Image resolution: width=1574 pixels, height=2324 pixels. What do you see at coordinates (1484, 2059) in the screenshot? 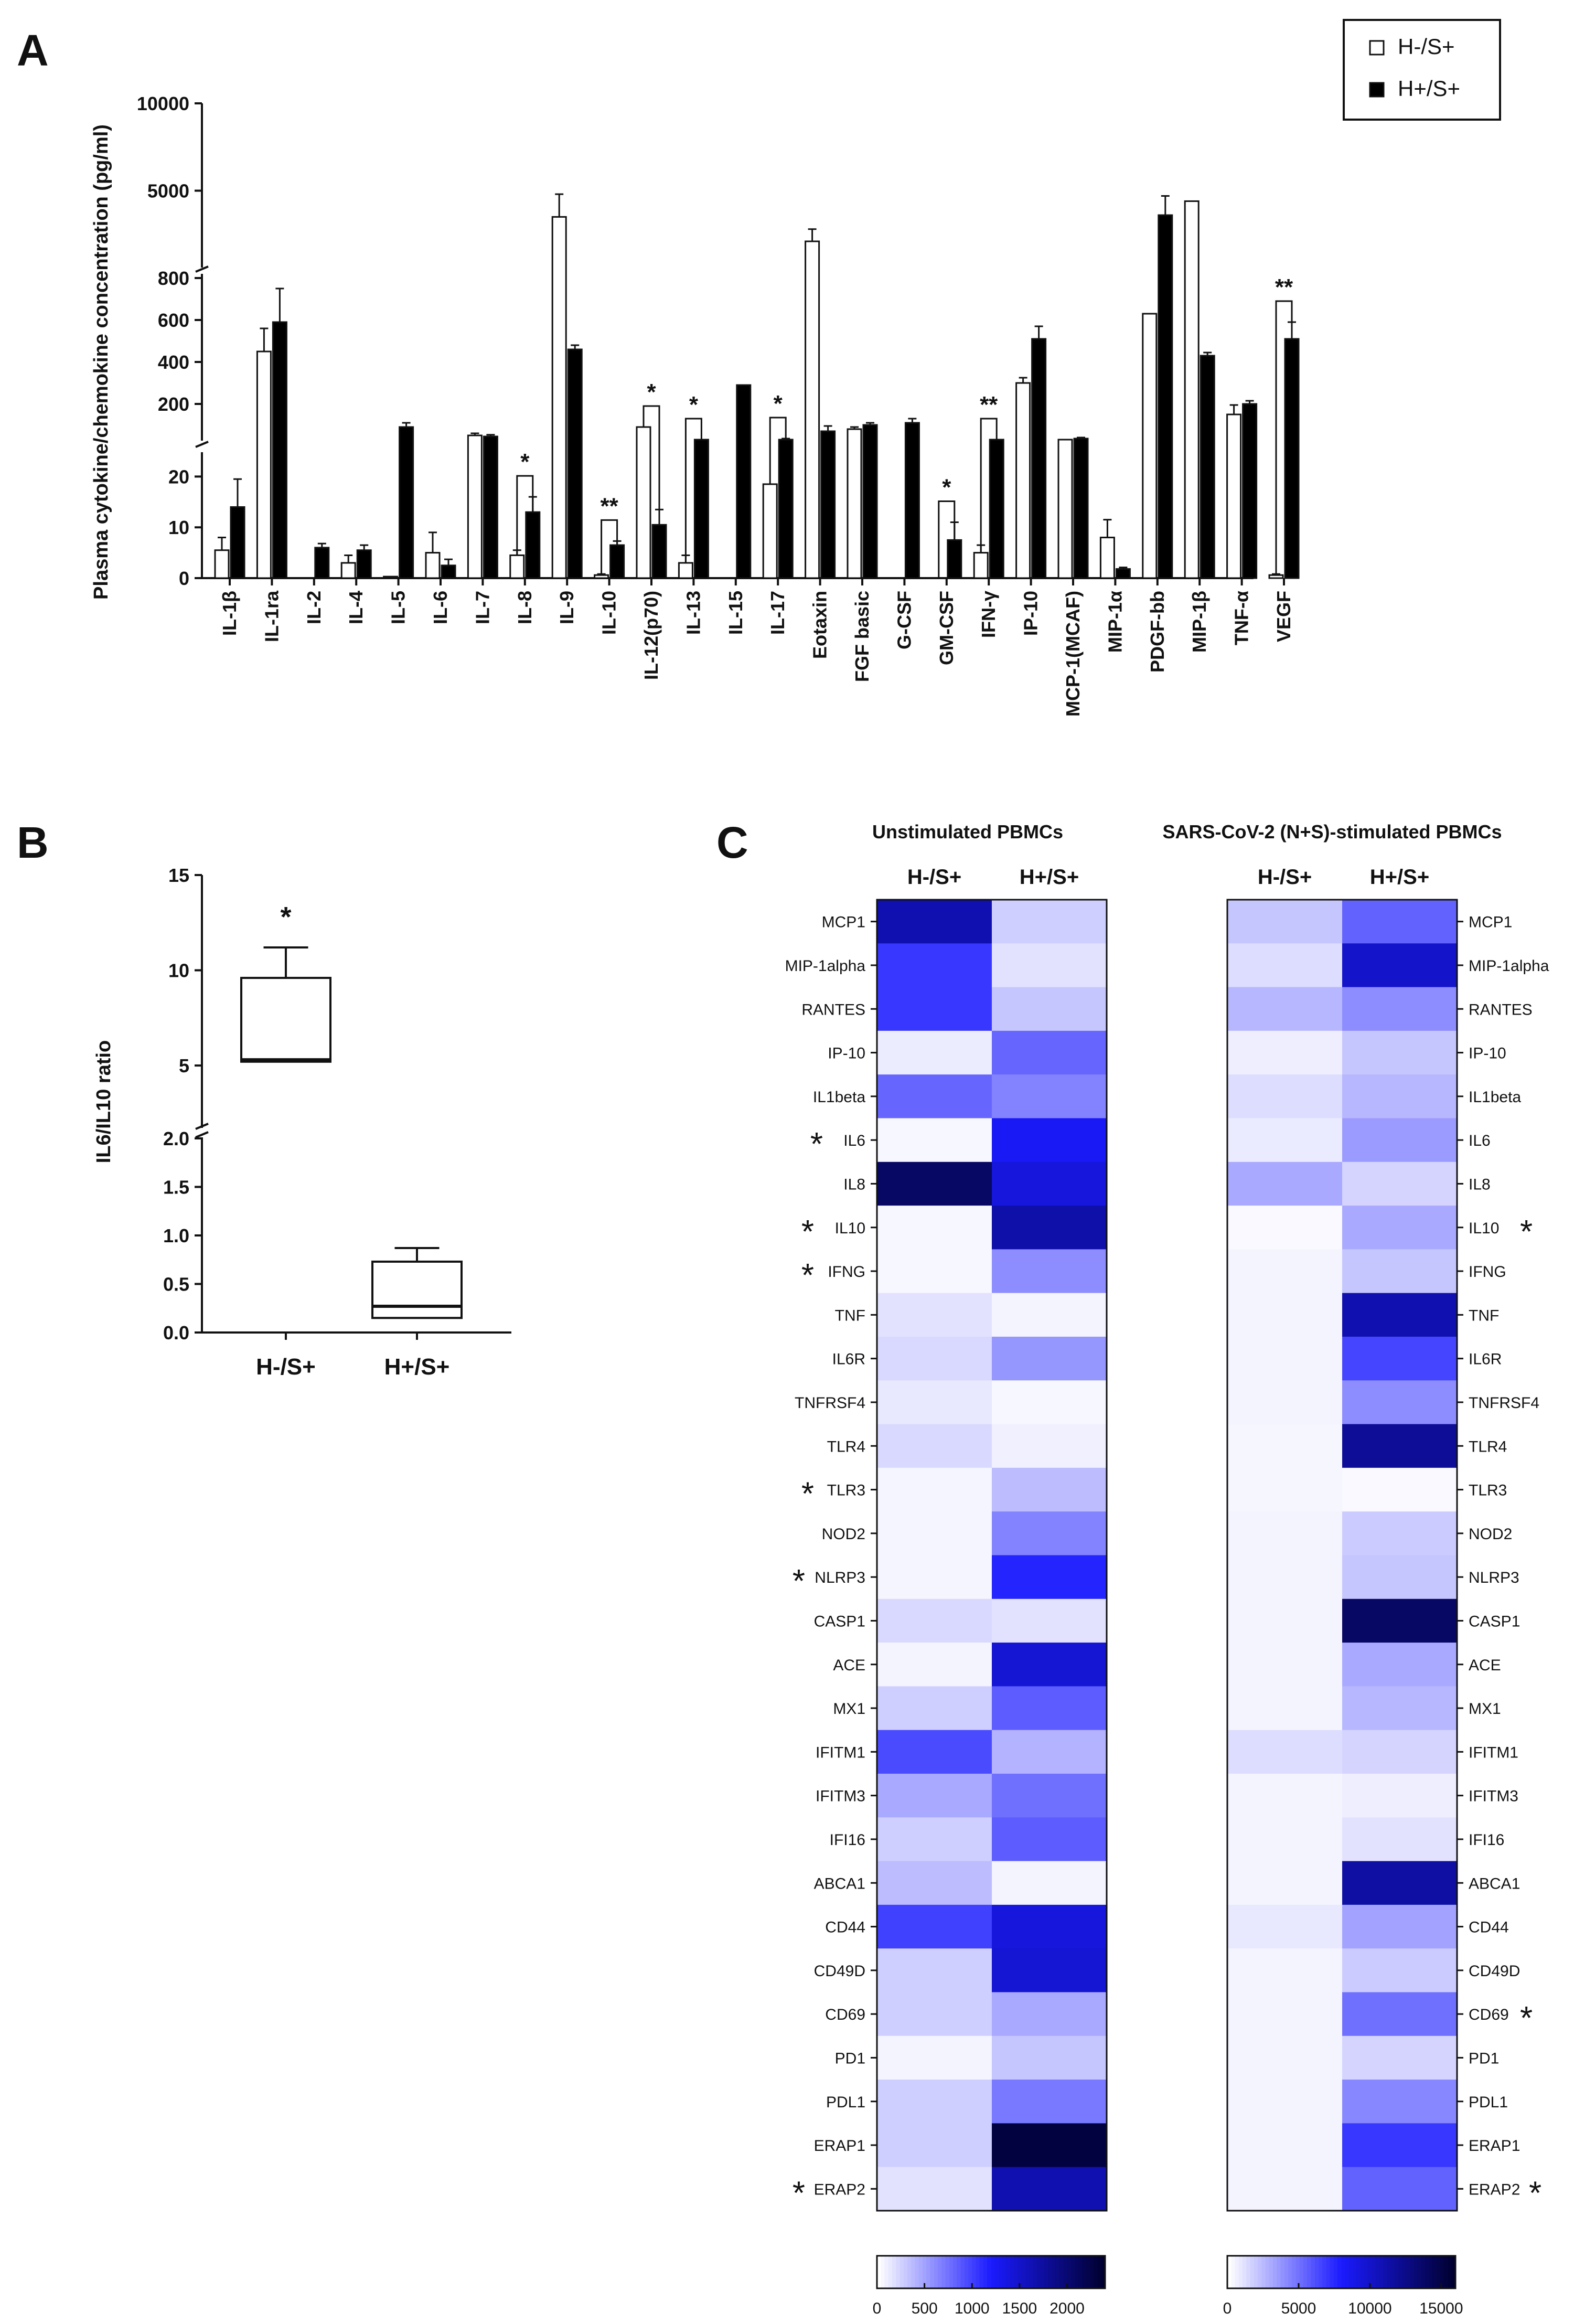
I see `heatmap-row-label: PD1` at bounding box center [1484, 2059].